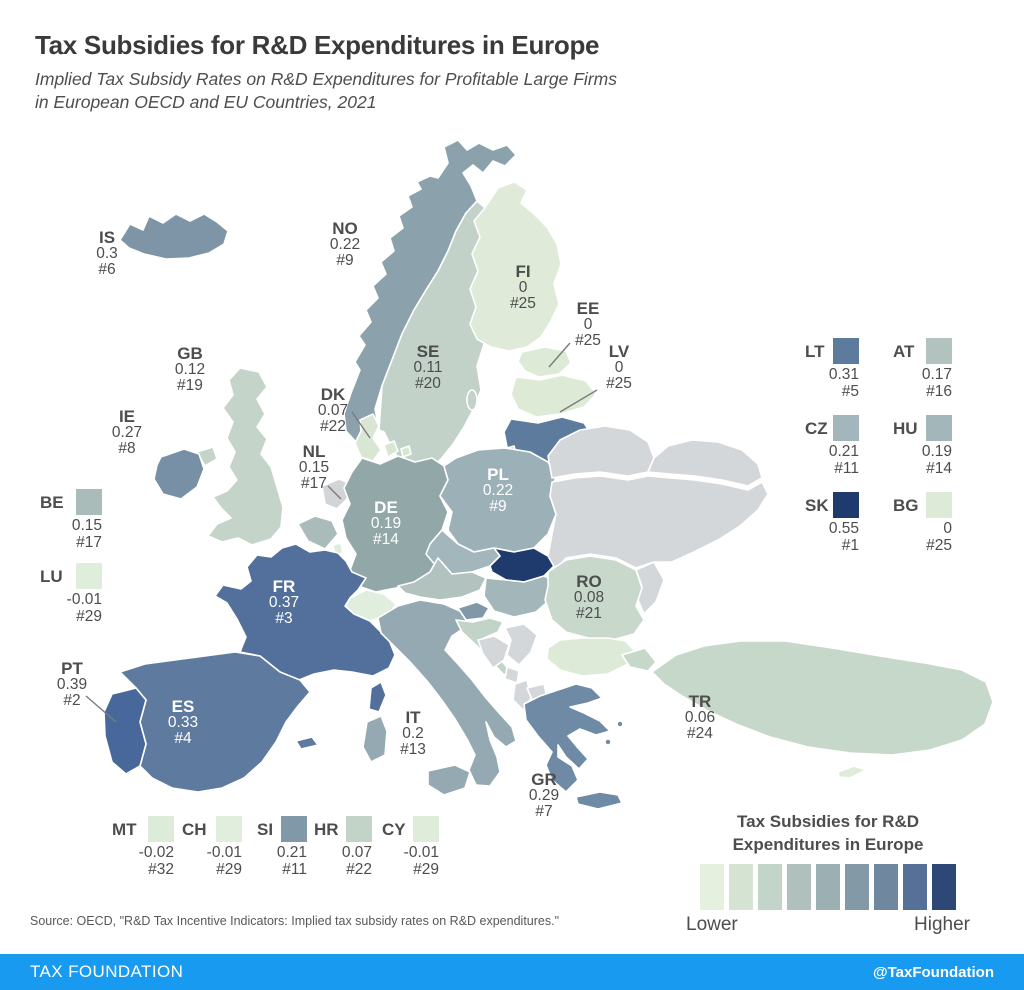  Describe the element at coordinates (428, 351) in the screenshot. I see `map-label-SE-code: SE` at that location.